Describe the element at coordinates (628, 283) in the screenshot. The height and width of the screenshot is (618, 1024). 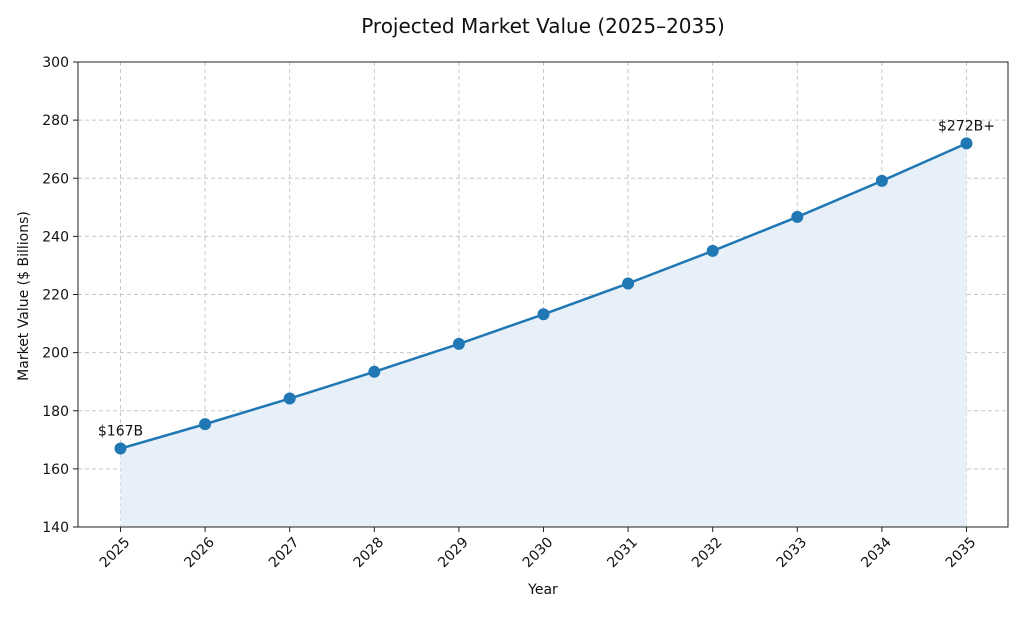
I see `data-point-2031` at that location.